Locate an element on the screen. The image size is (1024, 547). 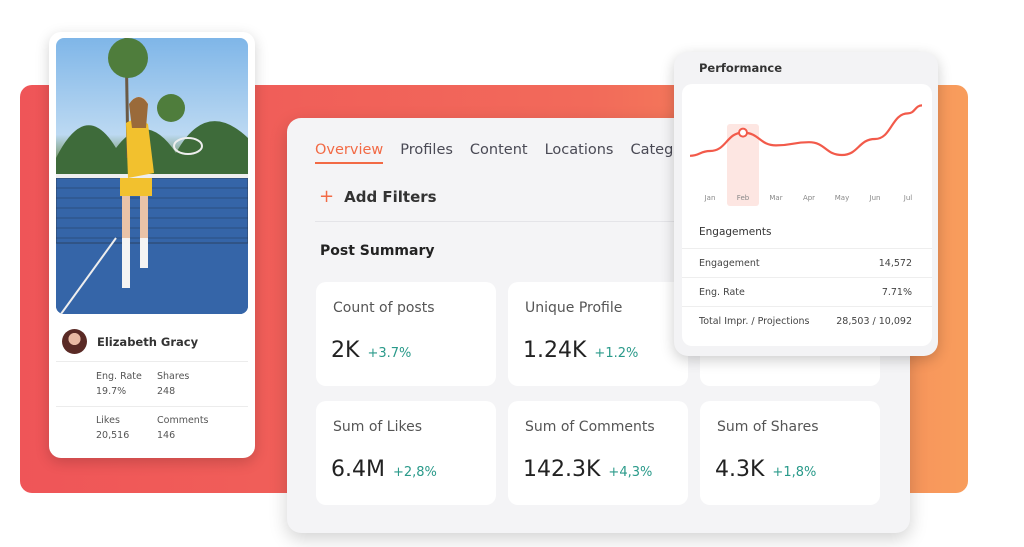
card-label: Unique Profile is located at coordinates (574, 308).